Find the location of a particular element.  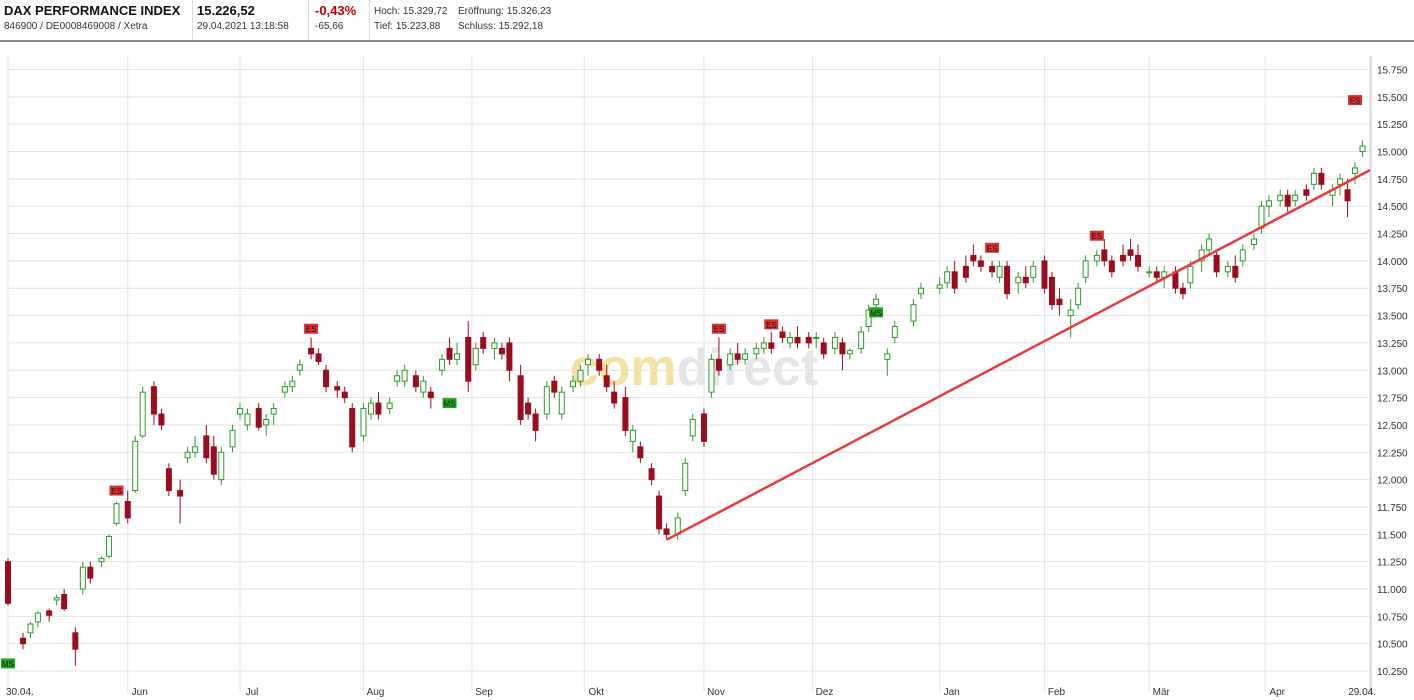

instrument-name: DAX PERFORMANCE INDEX is located at coordinates (92, 10).